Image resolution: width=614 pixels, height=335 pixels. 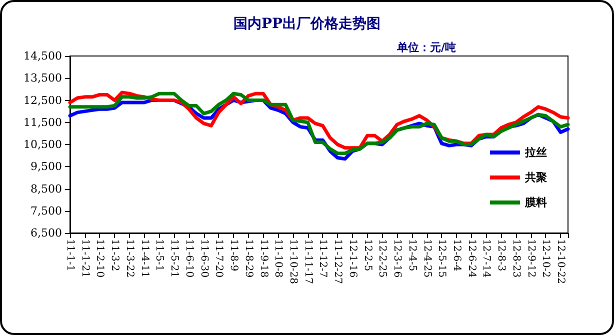 I want to click on legend-label: 共聚, so click(x=535, y=177).